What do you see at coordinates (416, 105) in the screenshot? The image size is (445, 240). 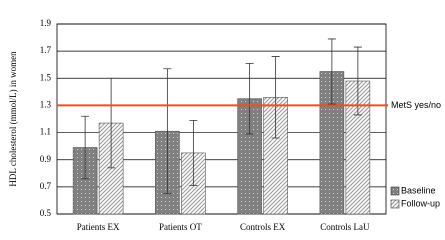 I see `reference-label: MetS yes/no` at bounding box center [416, 105].